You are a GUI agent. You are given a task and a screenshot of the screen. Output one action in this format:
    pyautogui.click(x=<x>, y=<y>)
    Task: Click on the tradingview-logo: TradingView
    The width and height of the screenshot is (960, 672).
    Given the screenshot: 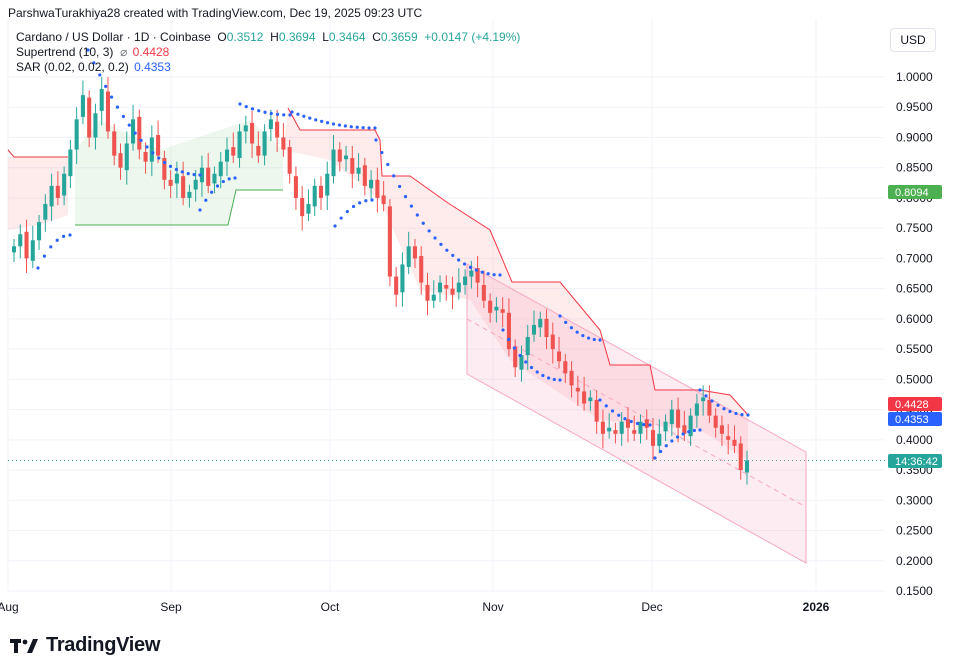 What is the action you would take?
    pyautogui.click(x=85, y=645)
    